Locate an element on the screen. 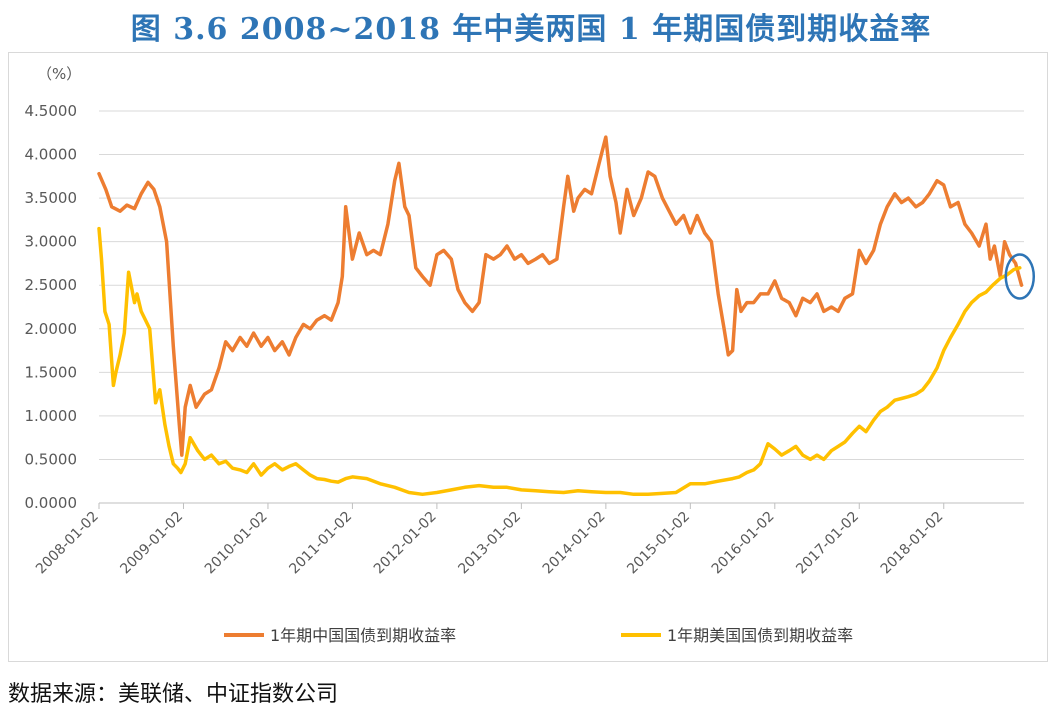  x-tick-label: 2011-01-02 is located at coordinates (320, 543).